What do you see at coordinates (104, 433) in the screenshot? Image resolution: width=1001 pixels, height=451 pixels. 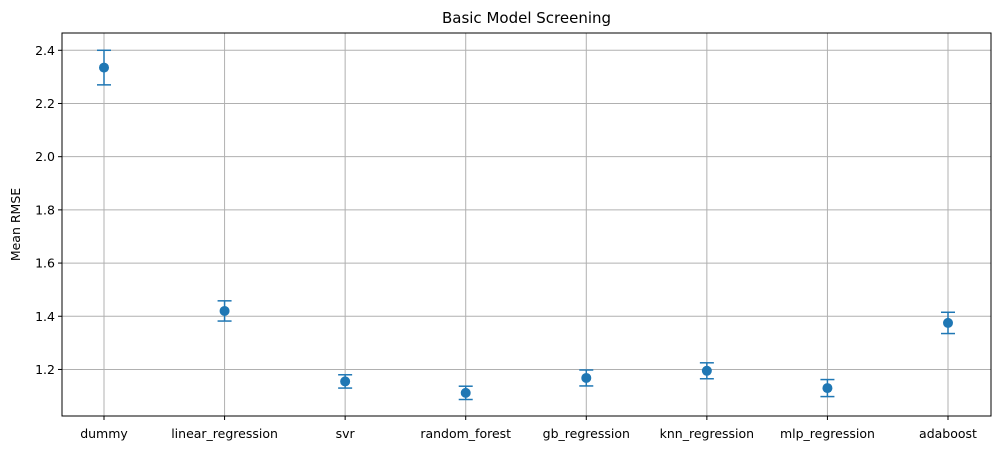 I see `x-tick-label: dummy` at bounding box center [104, 433].